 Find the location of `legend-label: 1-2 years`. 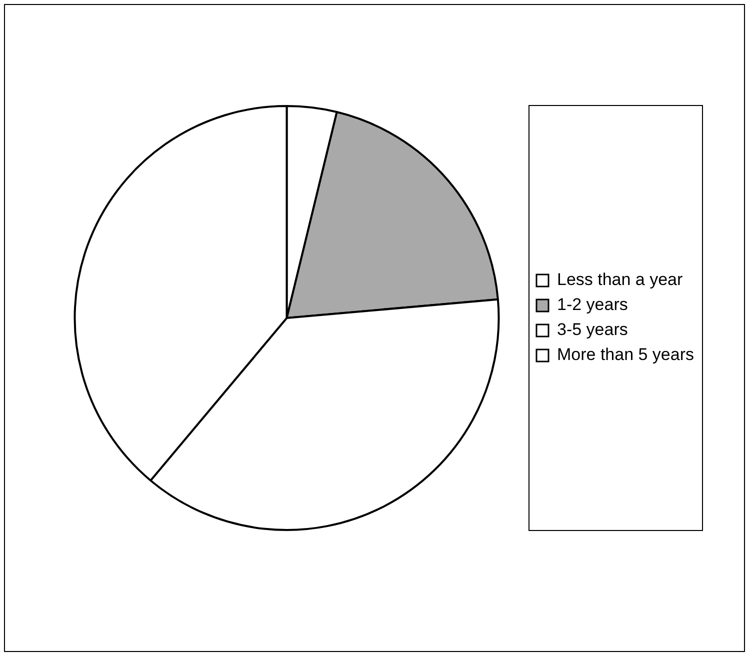

legend-label: 1-2 years is located at coordinates (592, 304).